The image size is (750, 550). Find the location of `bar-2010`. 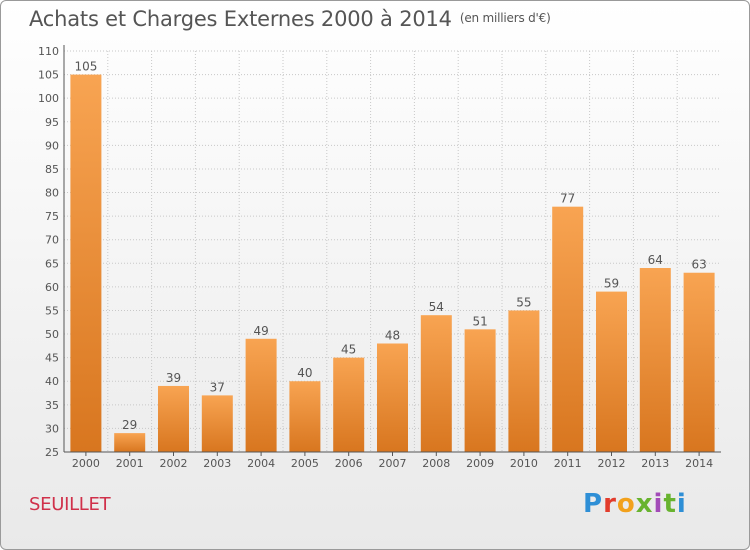

bar-2010 is located at coordinates (524, 381).